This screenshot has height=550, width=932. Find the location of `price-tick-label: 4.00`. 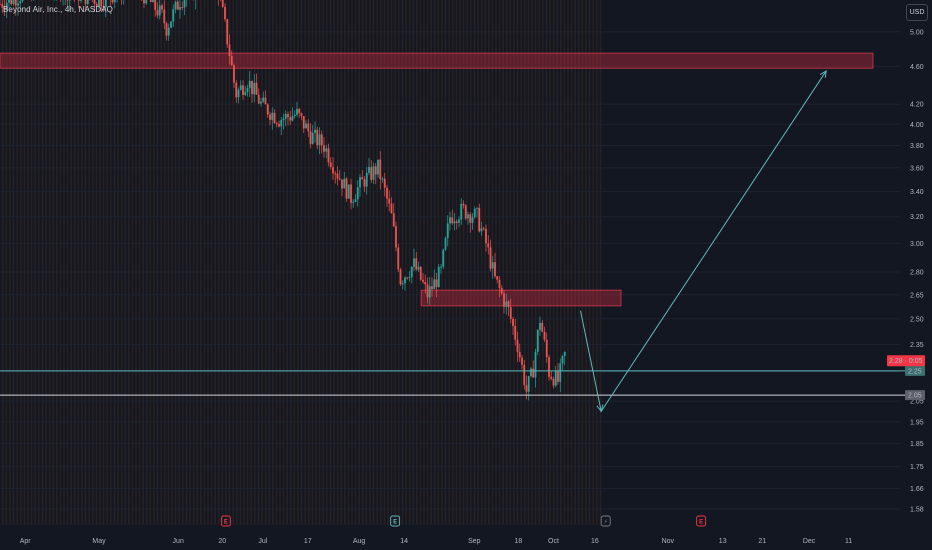

price-tick-label: 4.00 is located at coordinates (917, 125).